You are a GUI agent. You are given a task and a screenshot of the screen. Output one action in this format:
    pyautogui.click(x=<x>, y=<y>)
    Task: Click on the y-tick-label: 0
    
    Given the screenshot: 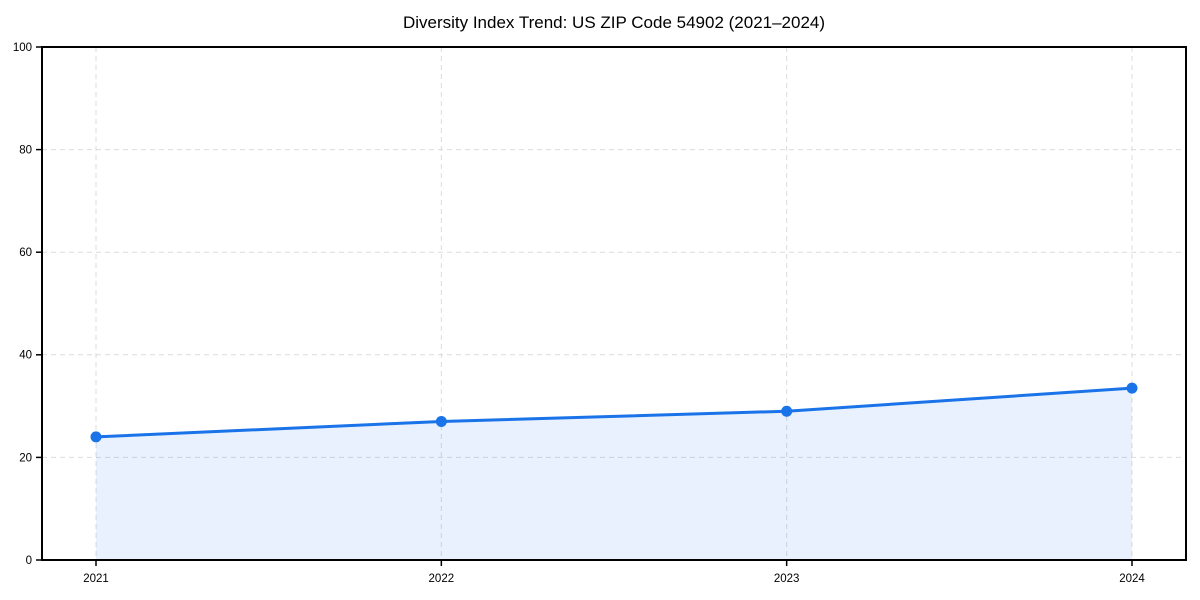 What is the action you would take?
    pyautogui.click(x=29, y=561)
    